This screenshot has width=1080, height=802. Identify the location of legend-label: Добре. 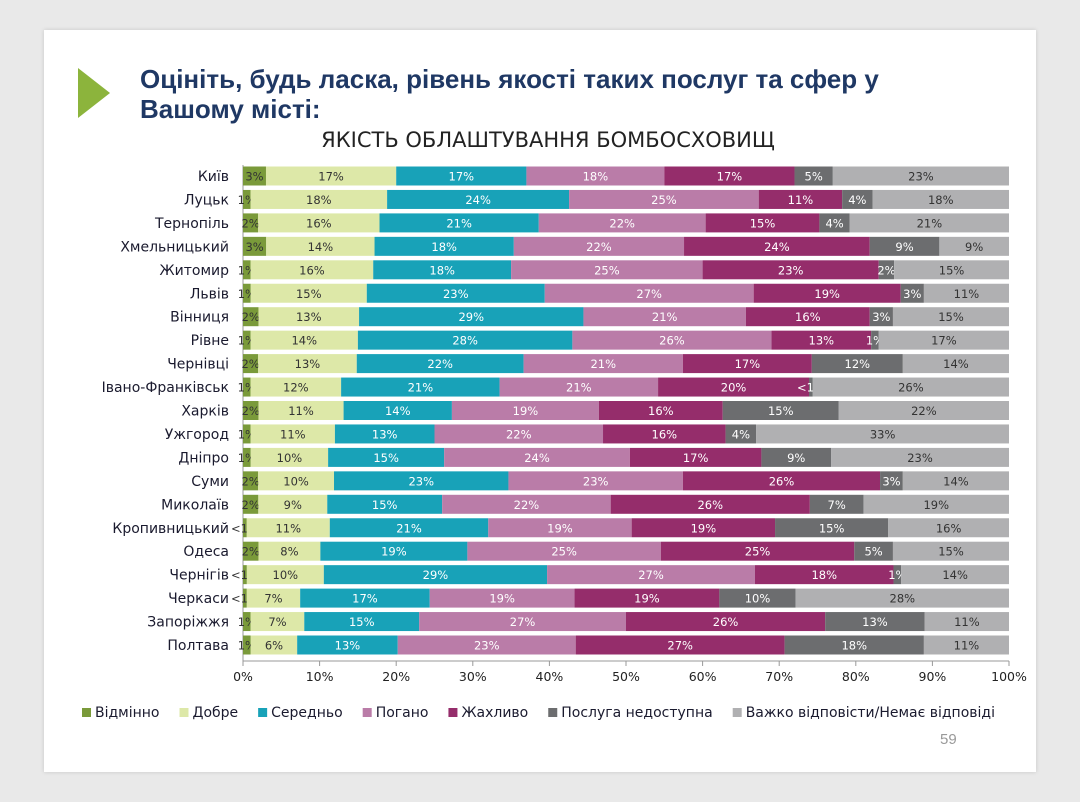
(216, 713).